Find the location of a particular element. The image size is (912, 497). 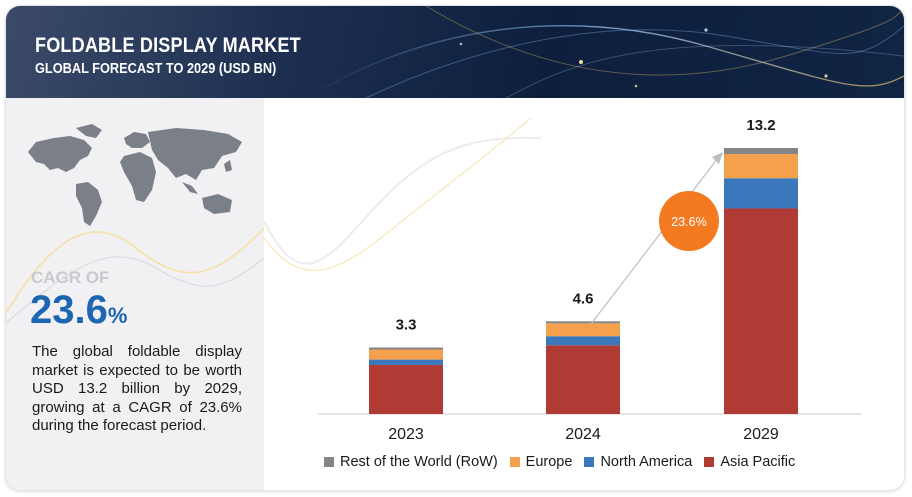

cagr-unit: % is located at coordinates (117, 315).